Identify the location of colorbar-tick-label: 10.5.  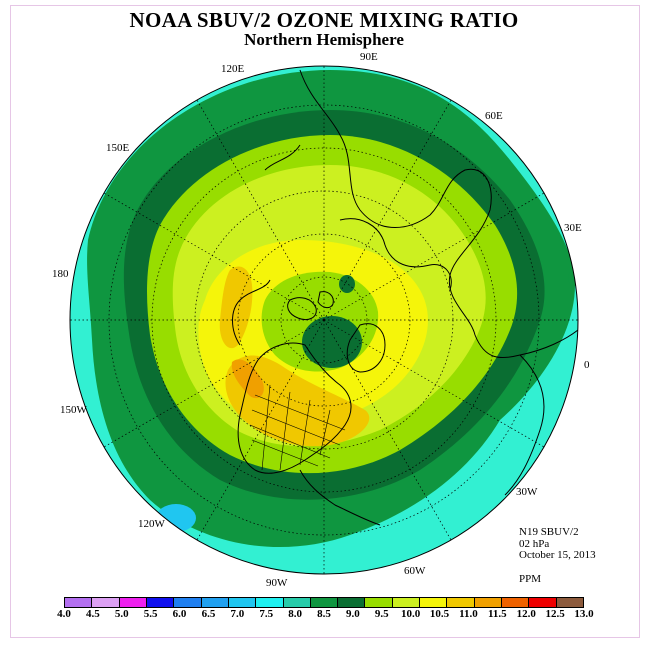
(439, 614).